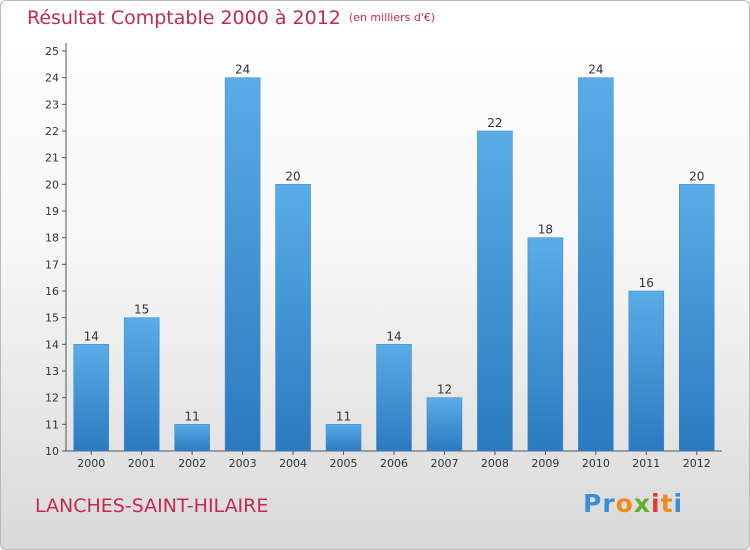 The width and height of the screenshot is (750, 550). What do you see at coordinates (52, 184) in the screenshot?
I see `y-tick-label: 20` at bounding box center [52, 184].